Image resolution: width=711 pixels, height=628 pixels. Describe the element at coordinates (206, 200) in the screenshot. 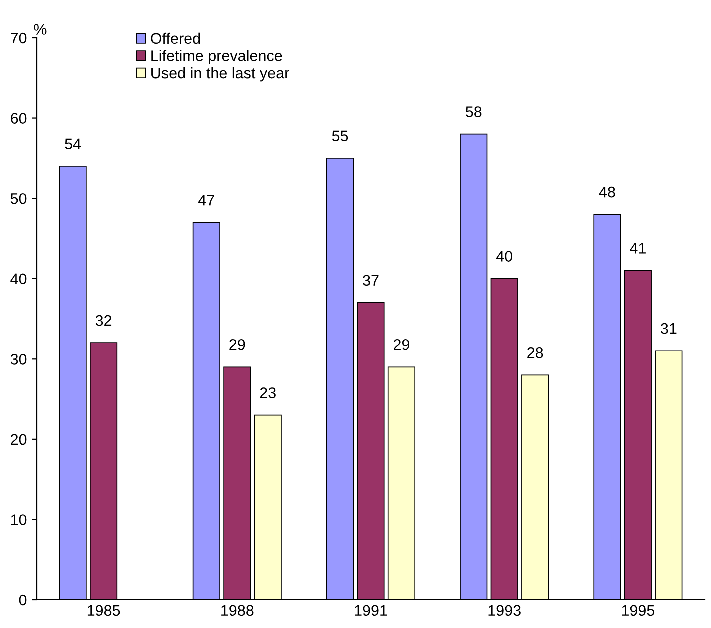

I see `data-label: 47` at that location.